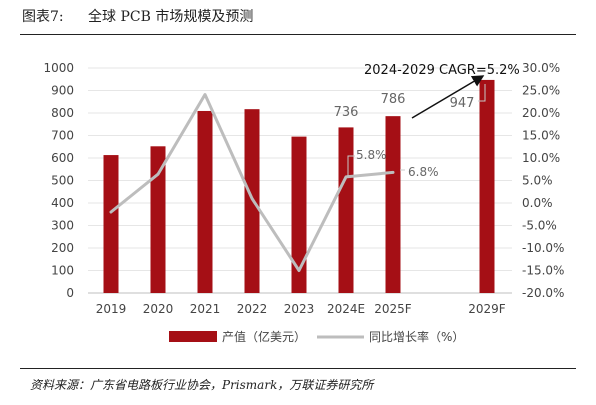  Describe the element at coordinates (416, 336) in the screenshot. I see `legend-line-label: 同比增长率（%）` at that location.